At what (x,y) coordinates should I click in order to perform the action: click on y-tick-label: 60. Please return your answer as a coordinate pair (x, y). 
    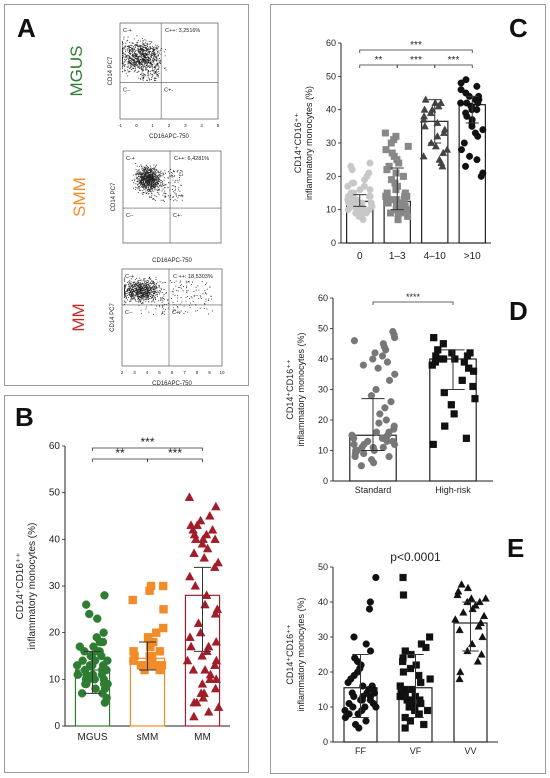
    Looking at the image, I should click on (331, 43).